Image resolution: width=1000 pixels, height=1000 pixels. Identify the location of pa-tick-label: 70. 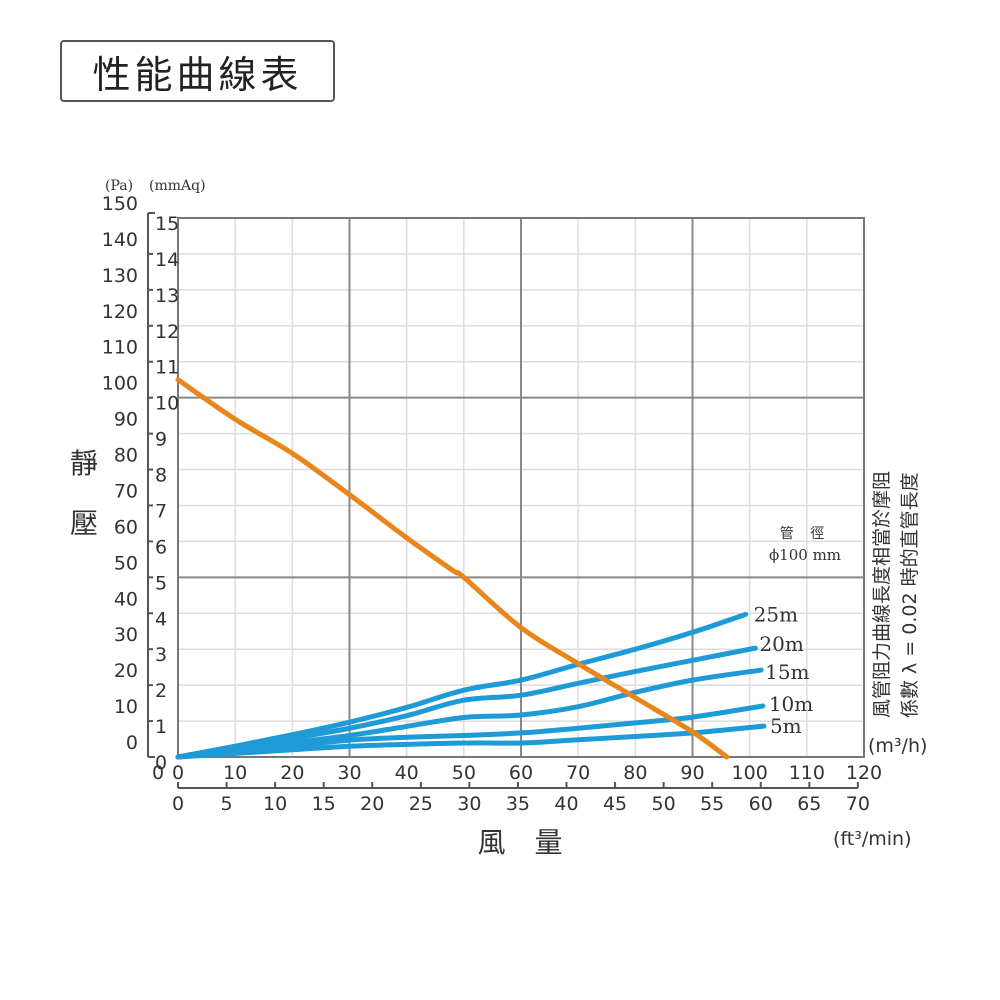
(126, 491).